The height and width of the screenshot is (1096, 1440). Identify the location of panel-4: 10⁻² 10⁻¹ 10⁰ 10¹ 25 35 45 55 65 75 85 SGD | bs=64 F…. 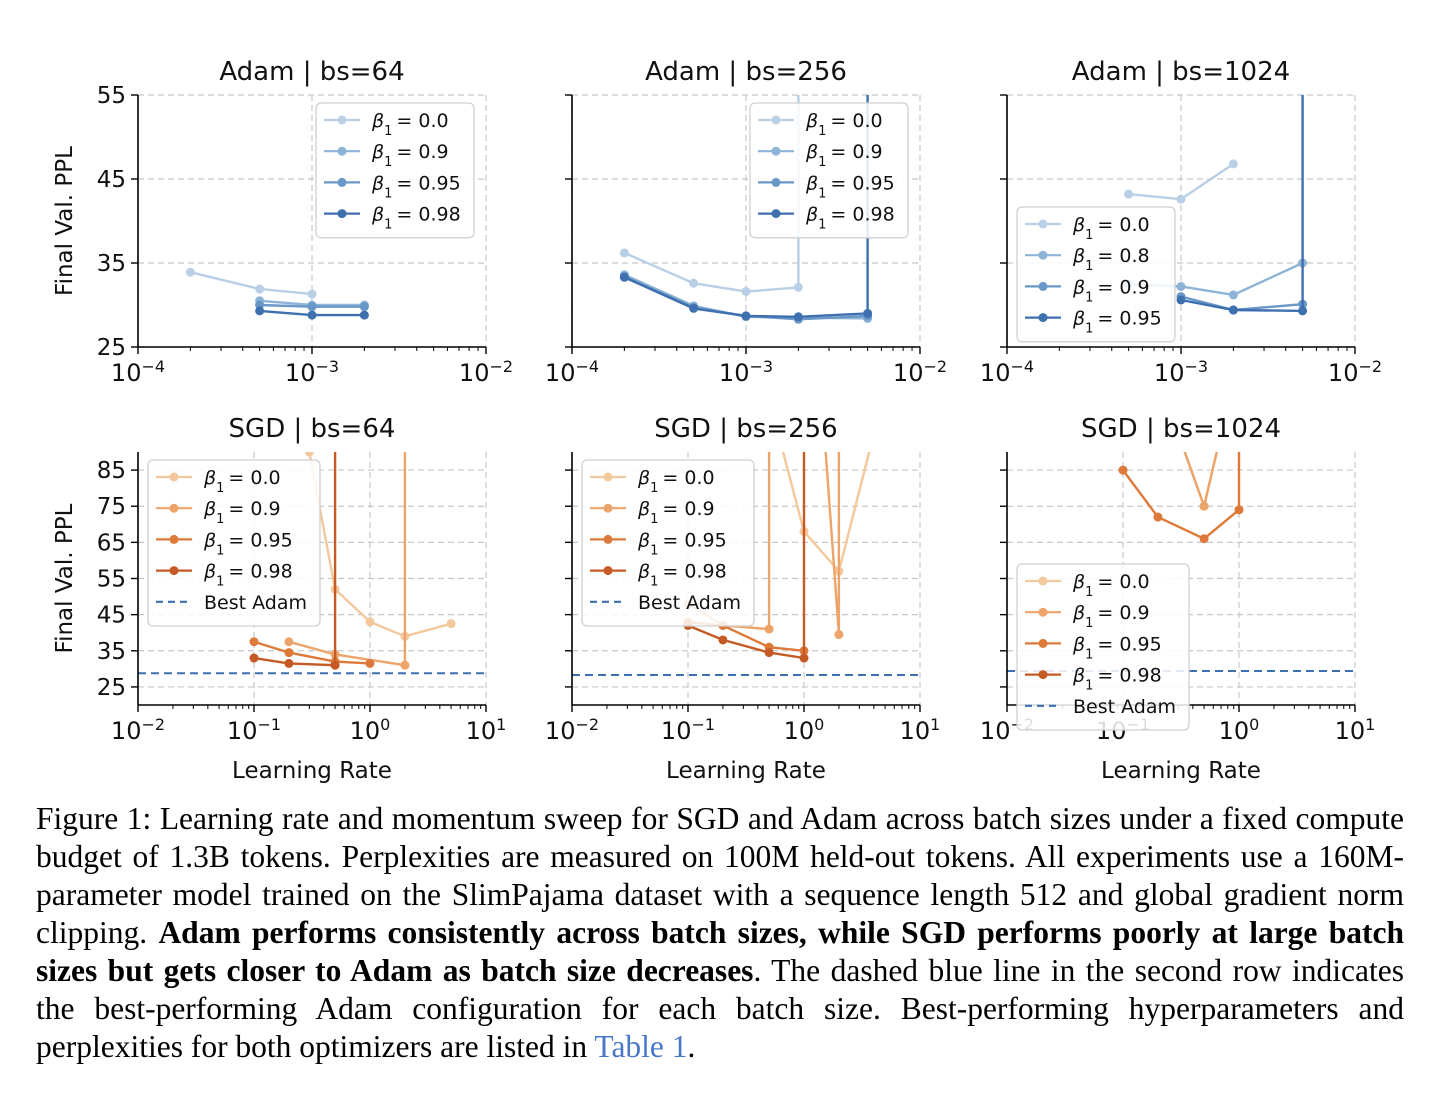
(279, 599).